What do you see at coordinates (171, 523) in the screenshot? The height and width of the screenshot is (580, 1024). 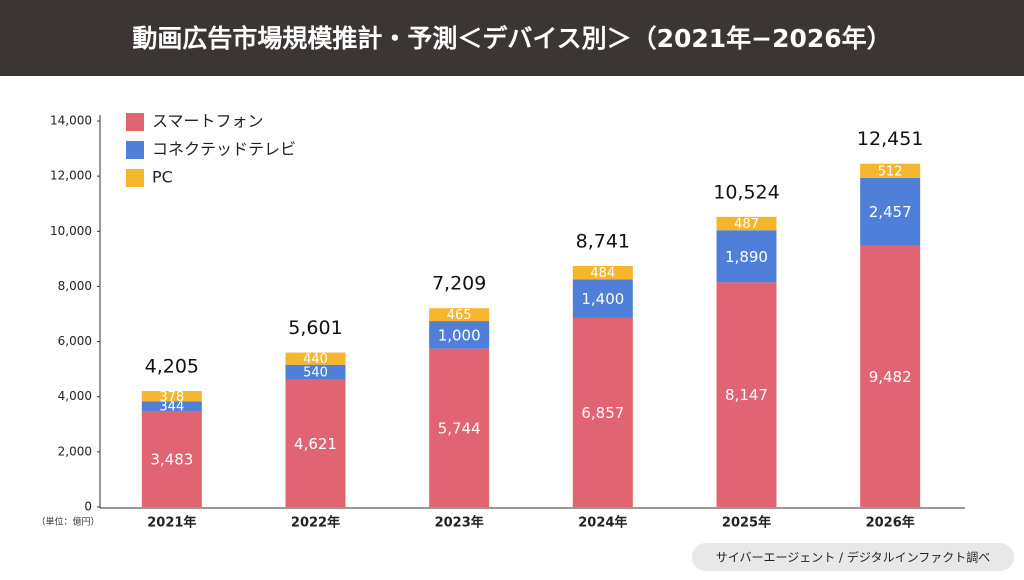 I see `x-tick-label: 2021年` at bounding box center [171, 523].